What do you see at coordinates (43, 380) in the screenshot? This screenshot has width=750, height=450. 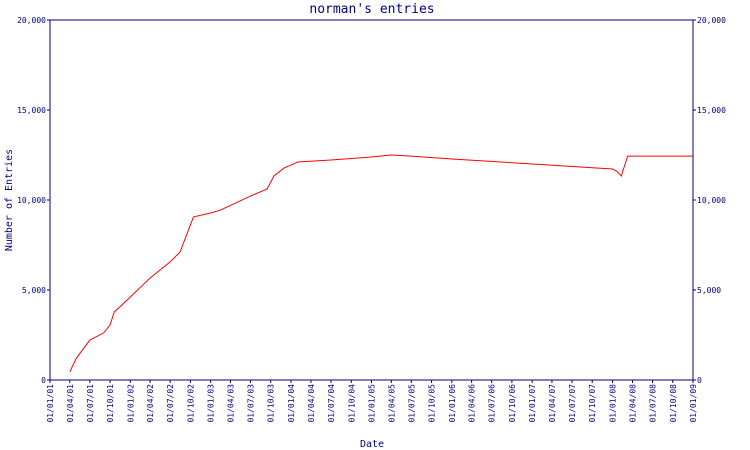 I see `y-tick-label: 0` at bounding box center [43, 380].